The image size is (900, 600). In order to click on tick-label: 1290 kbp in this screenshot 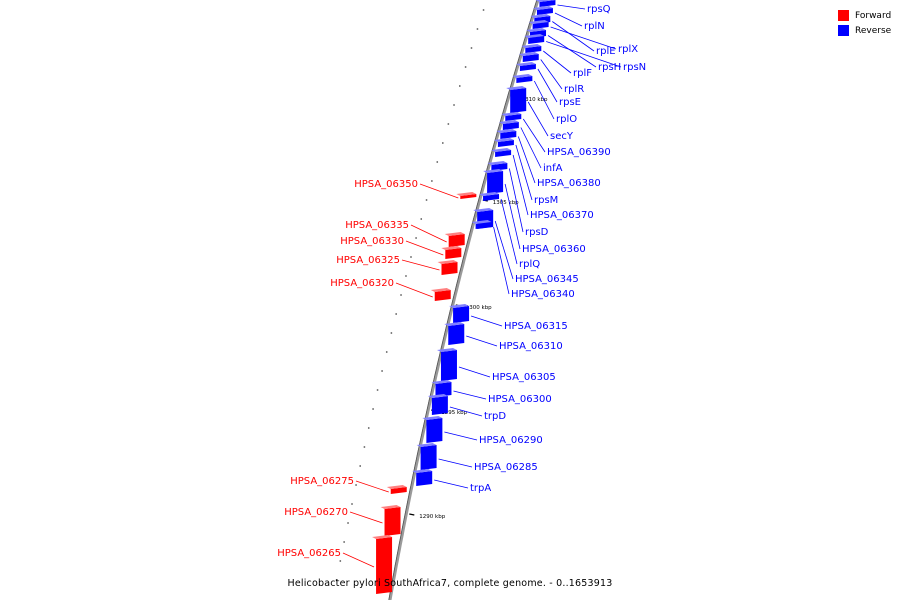, I will do `click(432, 517)`.